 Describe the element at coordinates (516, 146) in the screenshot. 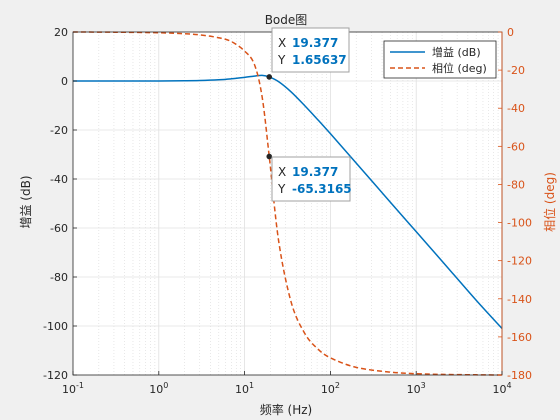

I see `right-tick-label: -60` at that location.